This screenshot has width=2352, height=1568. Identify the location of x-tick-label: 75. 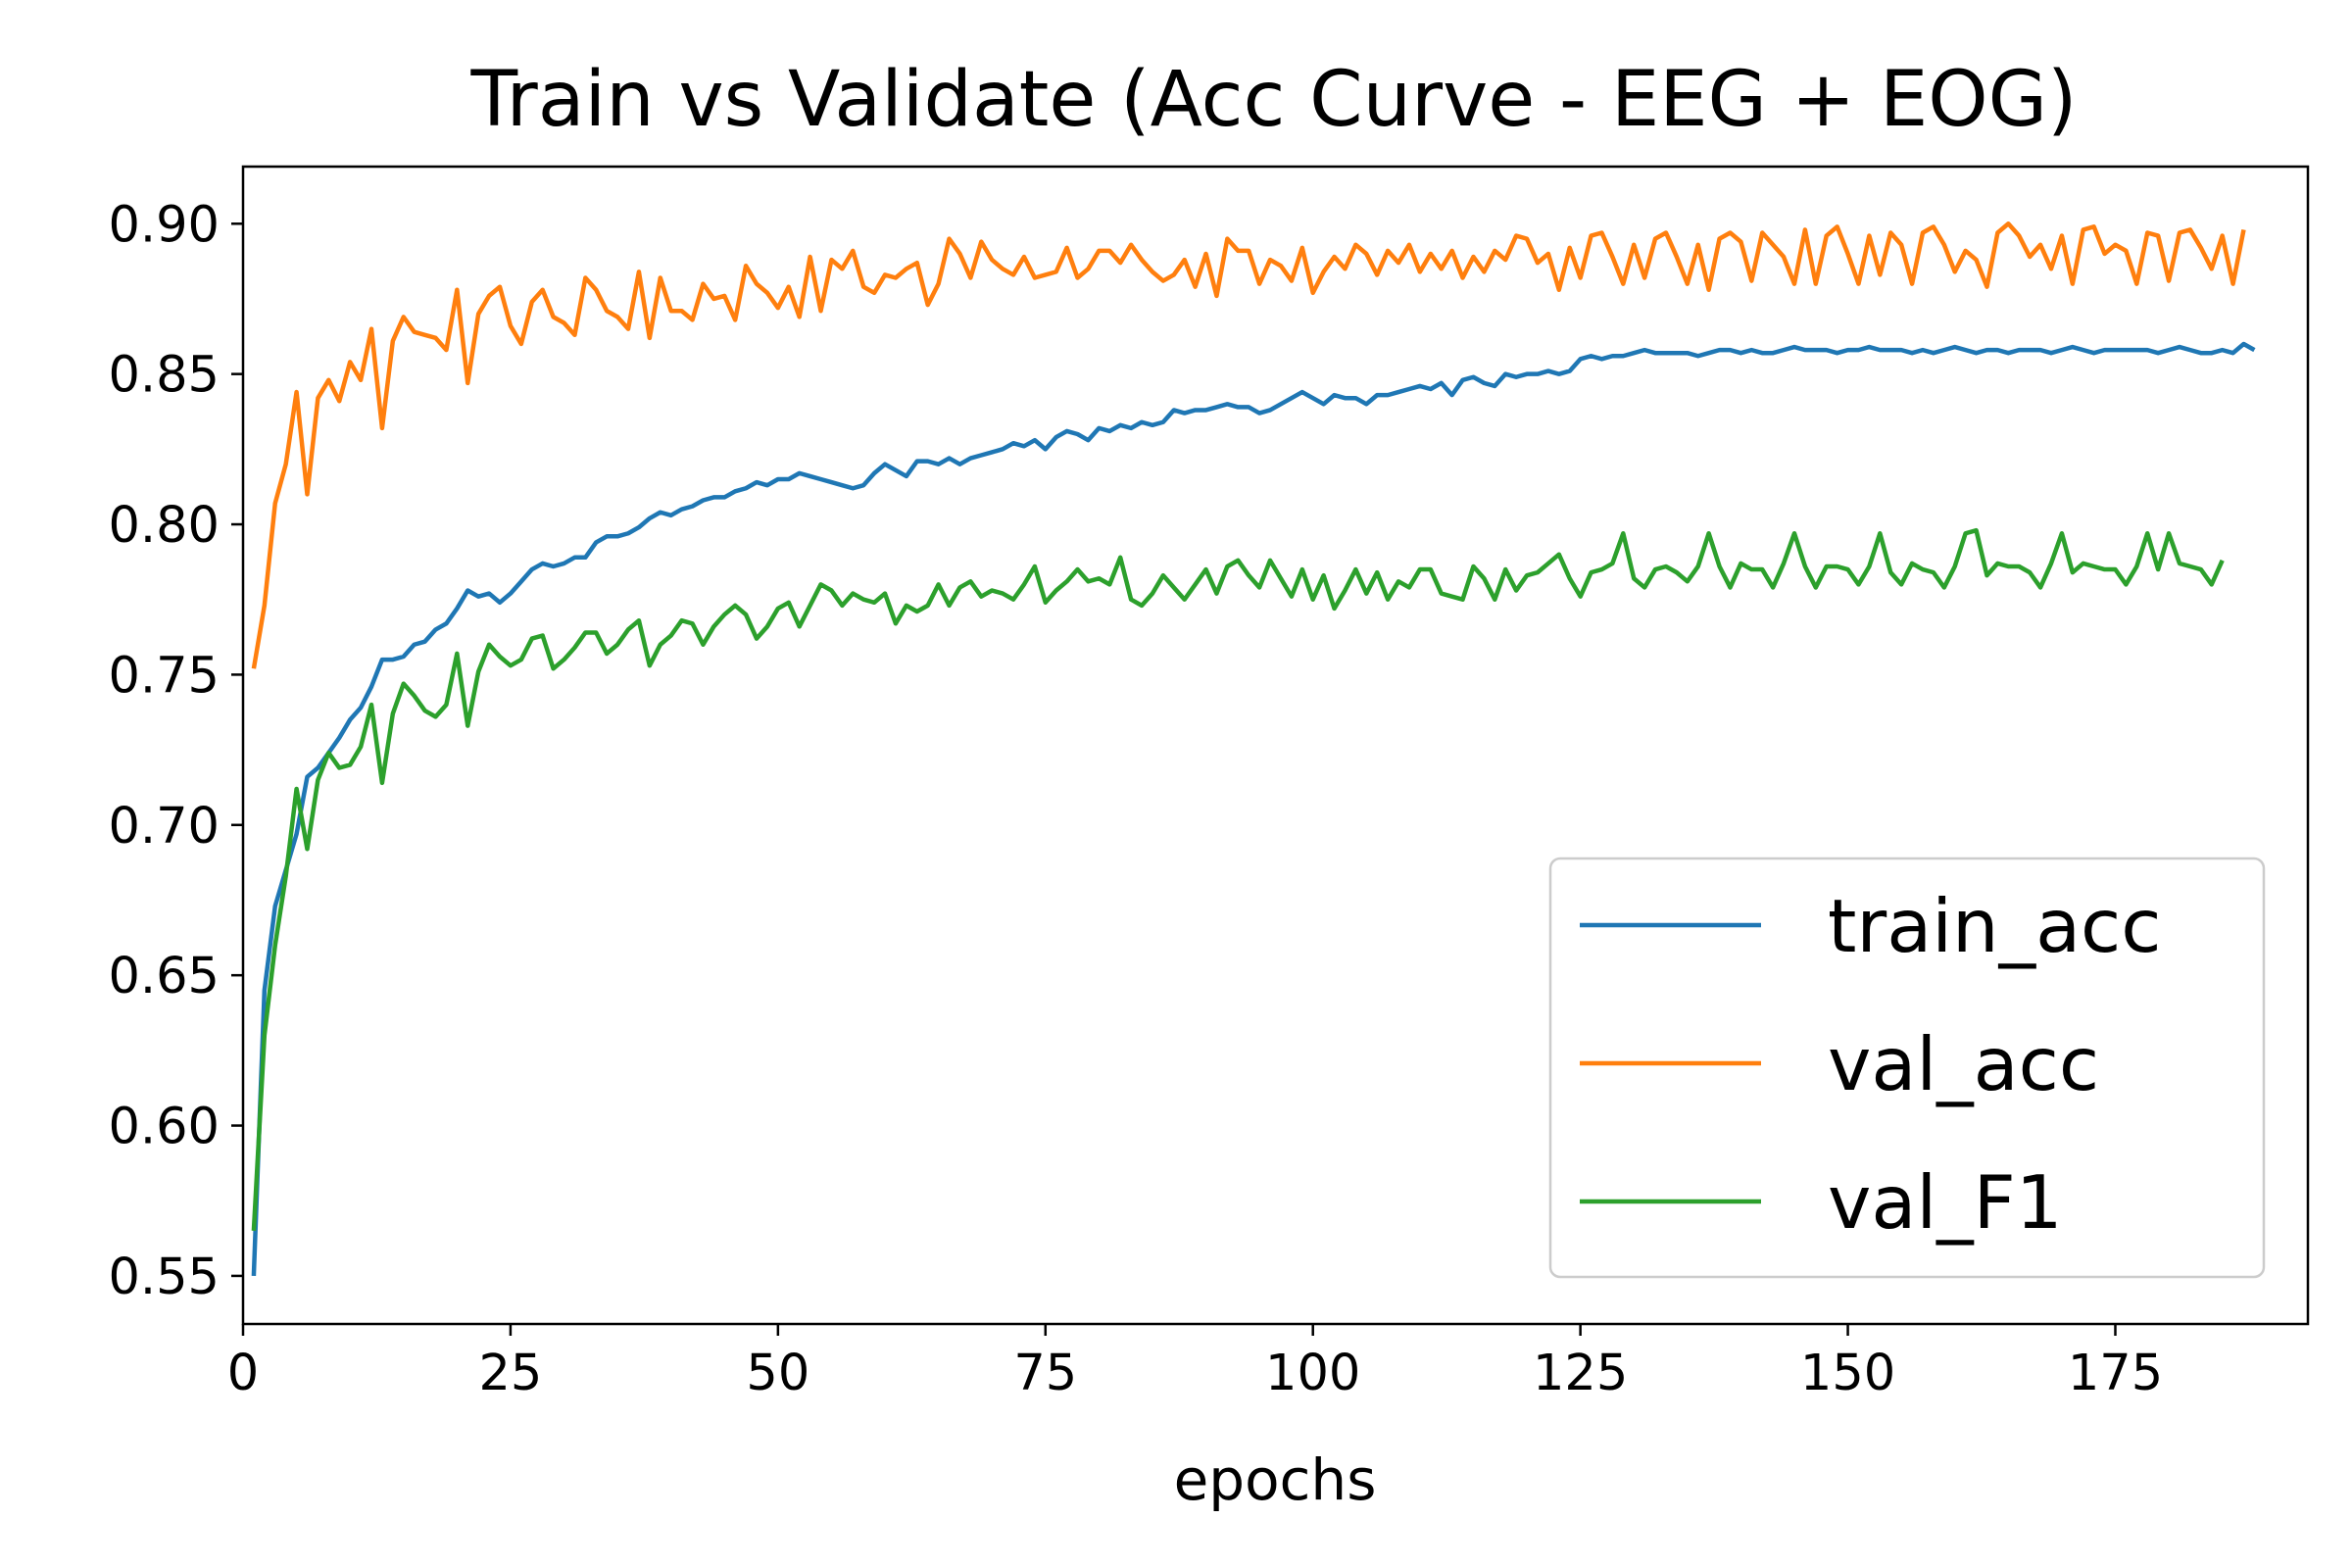
(1045, 1373).